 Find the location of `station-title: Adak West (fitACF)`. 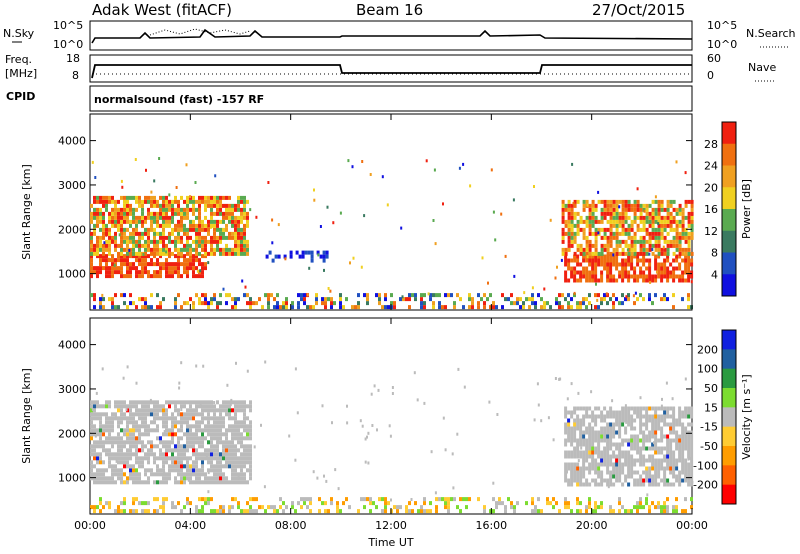

station-title: Adak West (fitACF) is located at coordinates (162, 10).